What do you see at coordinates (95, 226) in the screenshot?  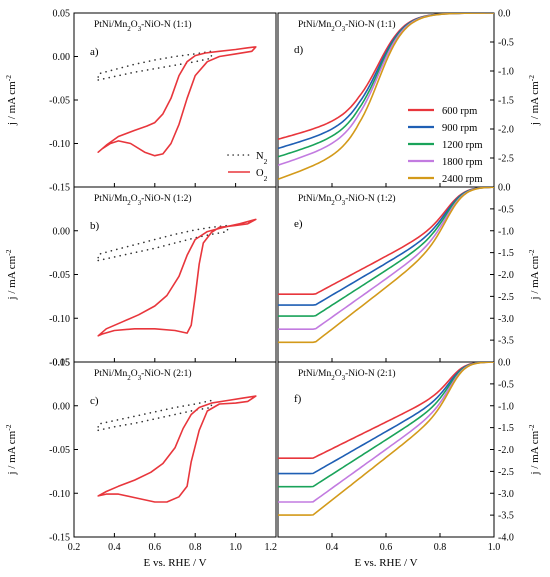 I see `panel-letter: b)` at bounding box center [95, 226].